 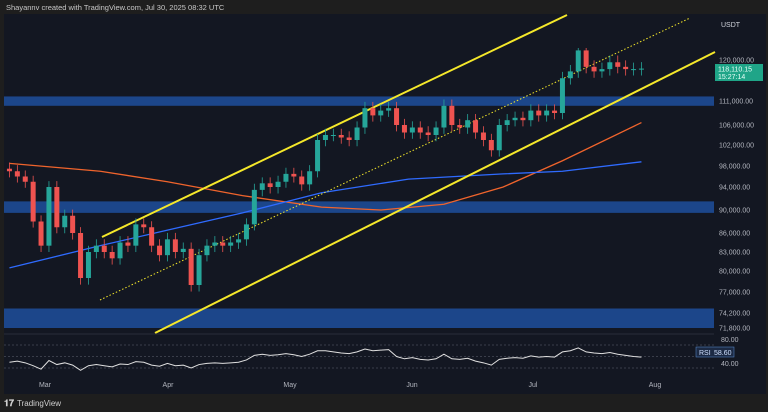 I want to click on price-axis-label: 74,200.00, so click(x=734, y=314).